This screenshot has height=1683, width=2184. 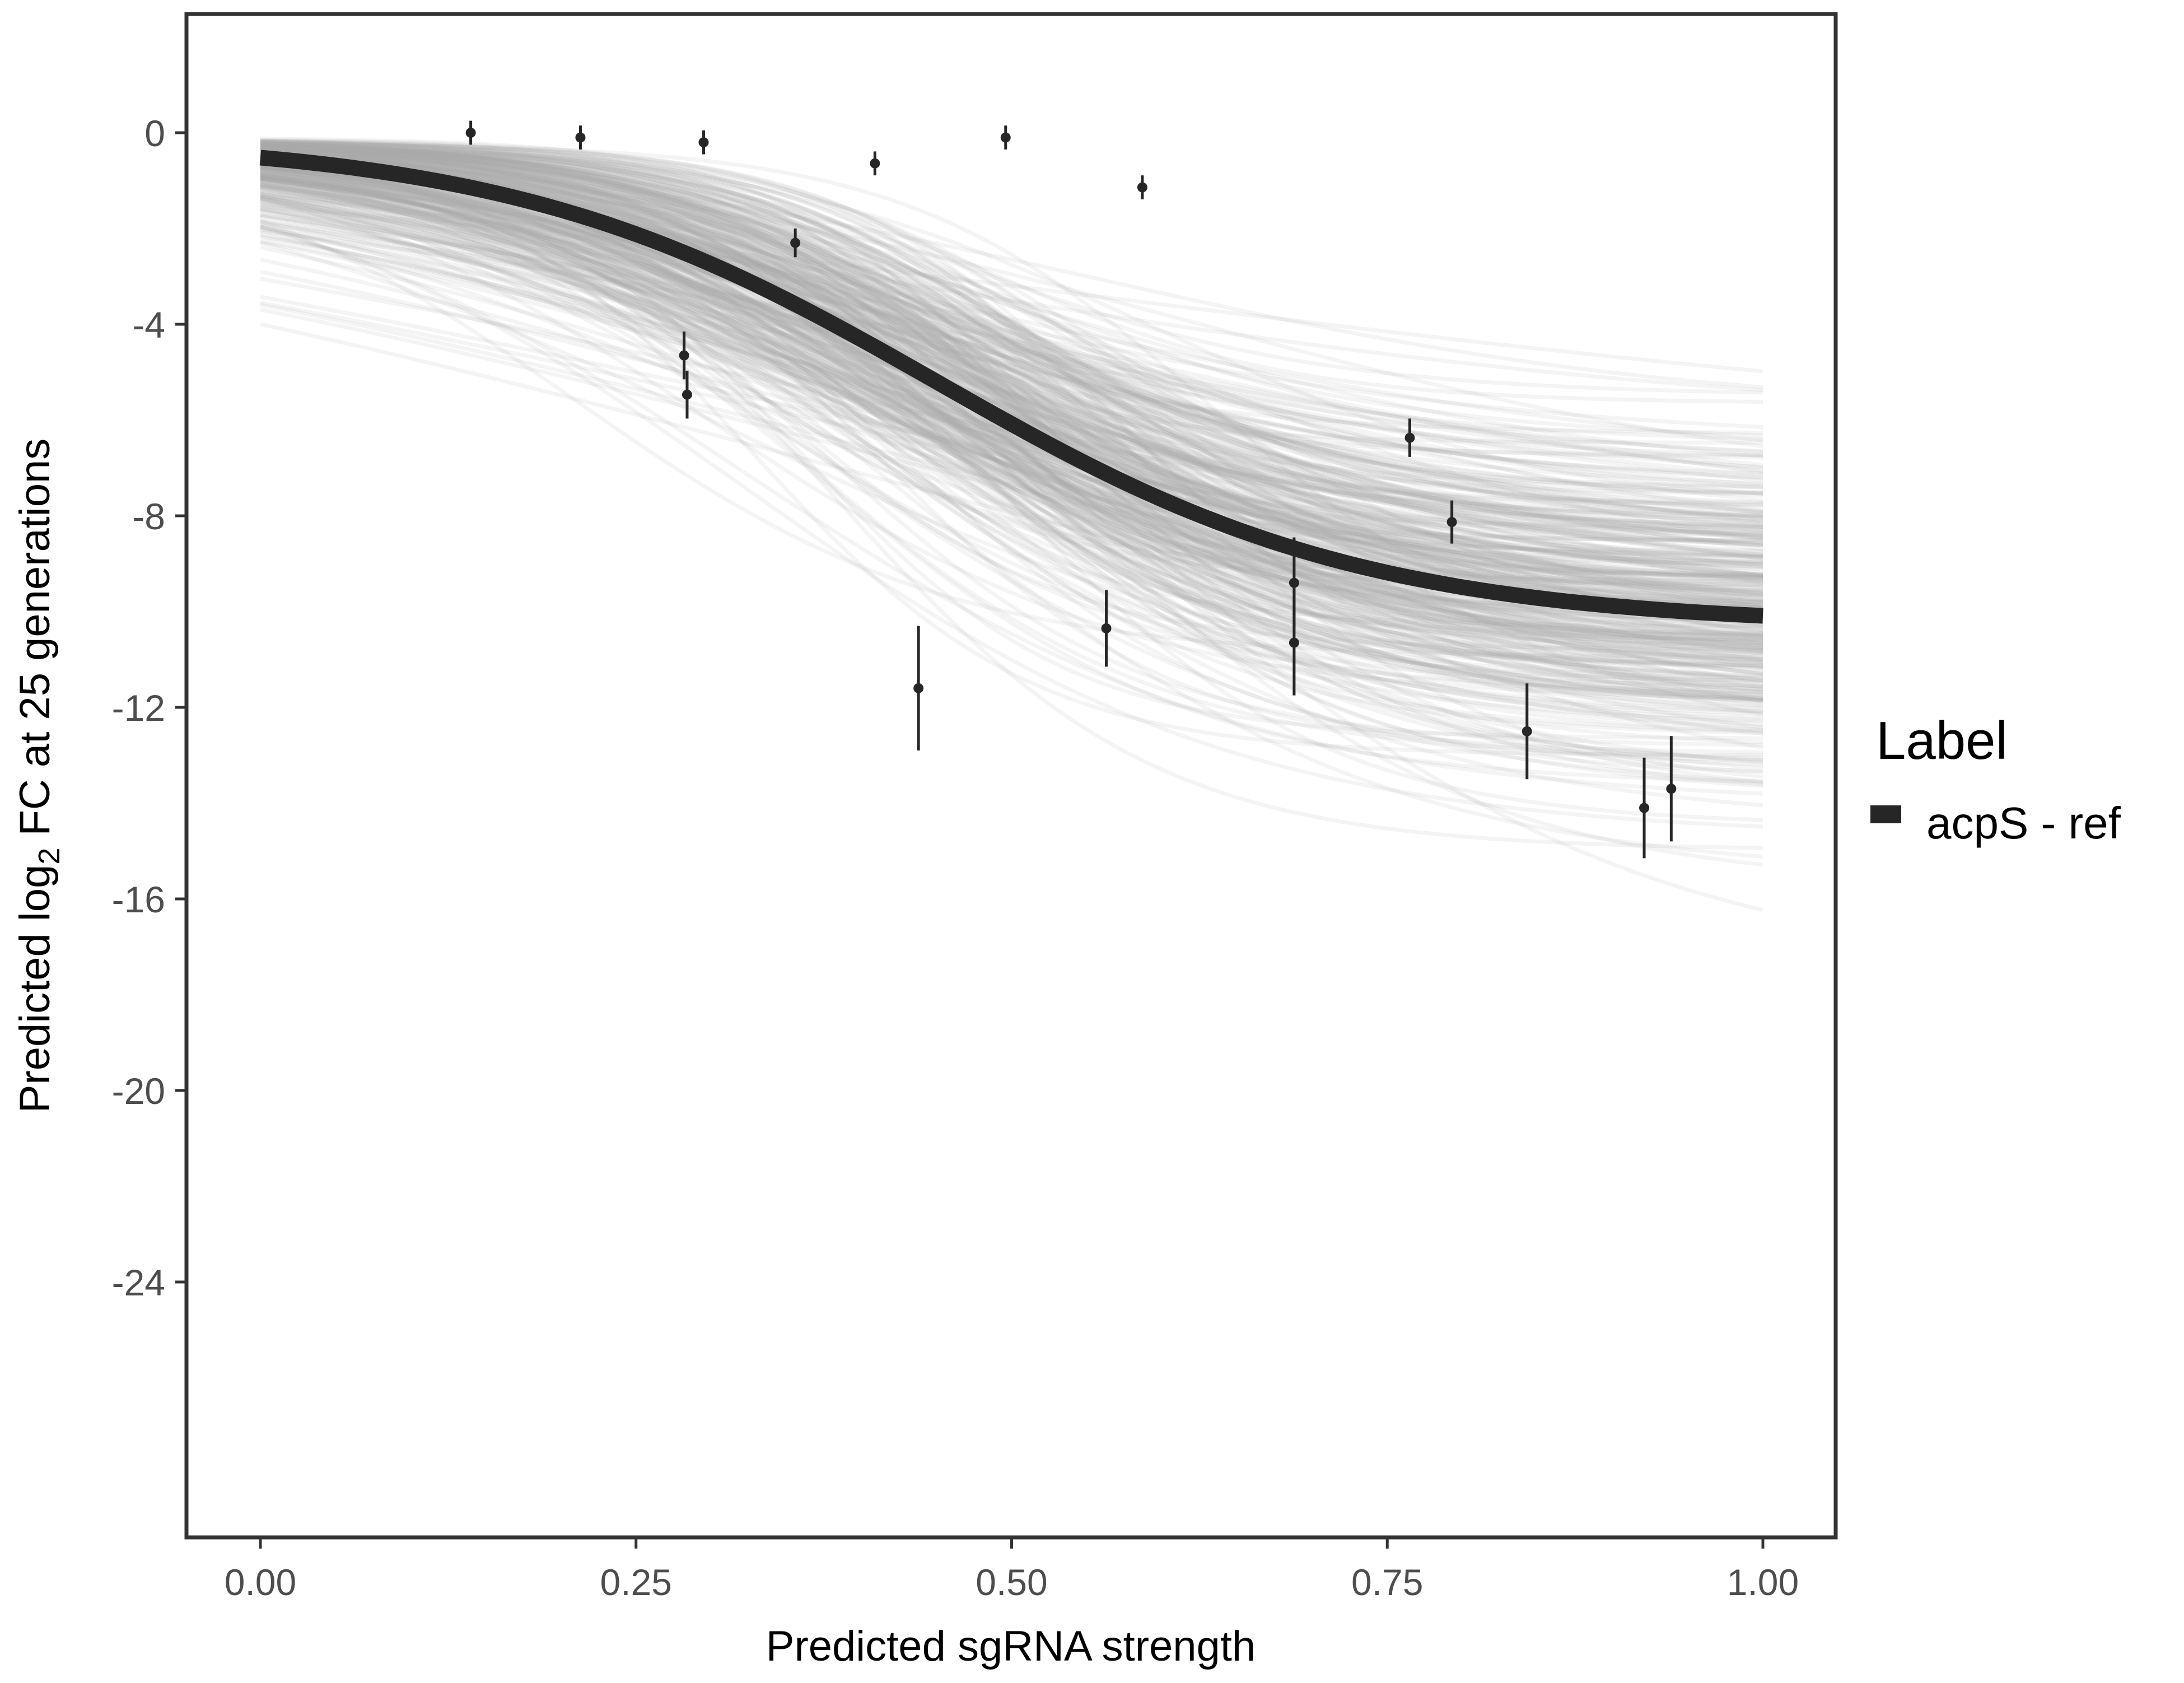 I want to click on legend-title: Label, so click(x=1942, y=741).